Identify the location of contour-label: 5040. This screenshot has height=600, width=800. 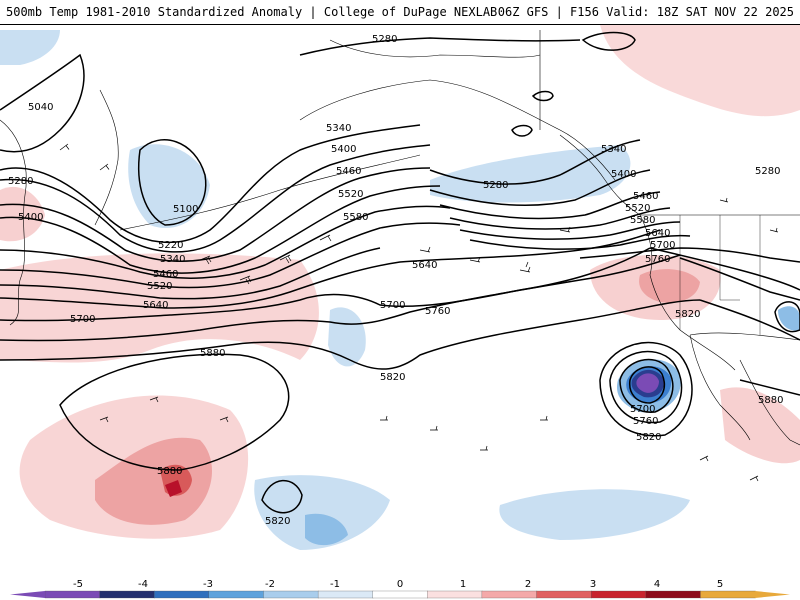
(40, 107).